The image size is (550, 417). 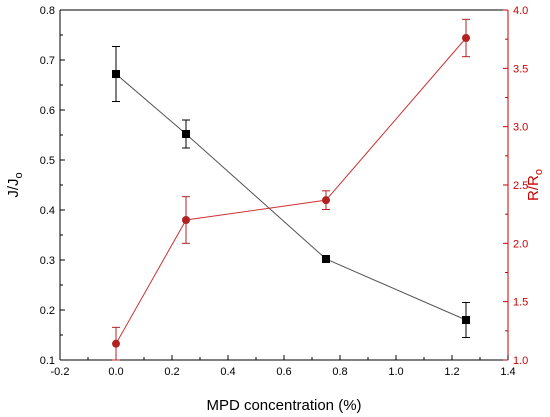 I want to click on y-axis-right-title: R/Ro, so click(x=535, y=185).